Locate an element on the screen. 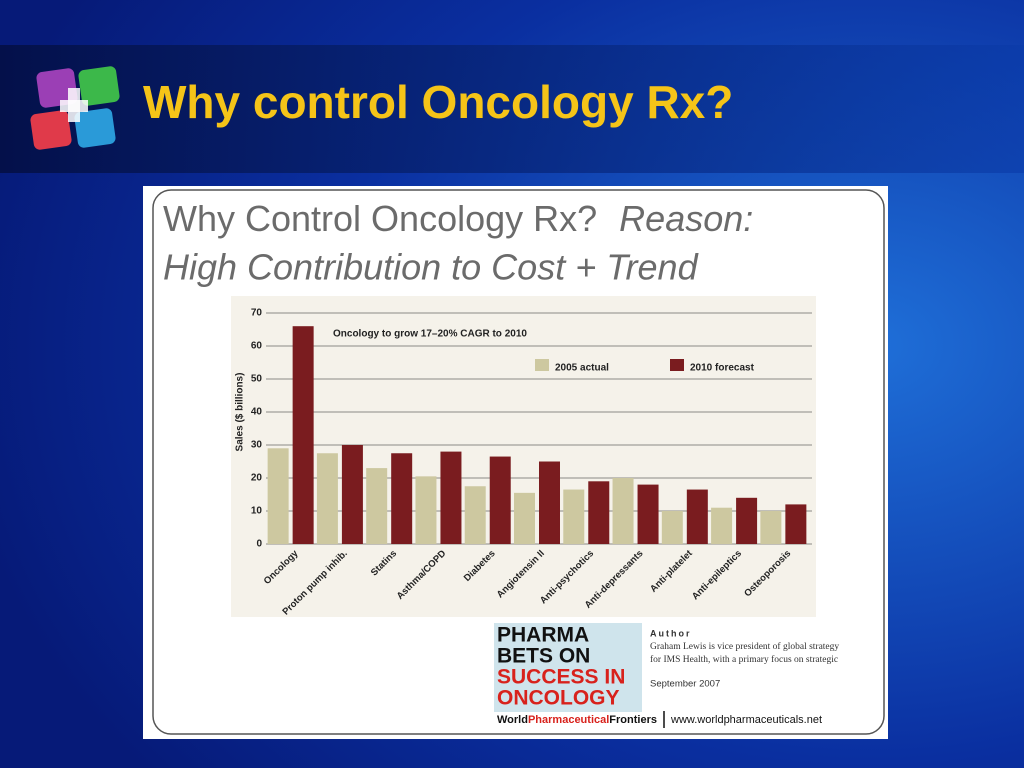 The image size is (1024, 773). logo is located at coordinates (75, 108).